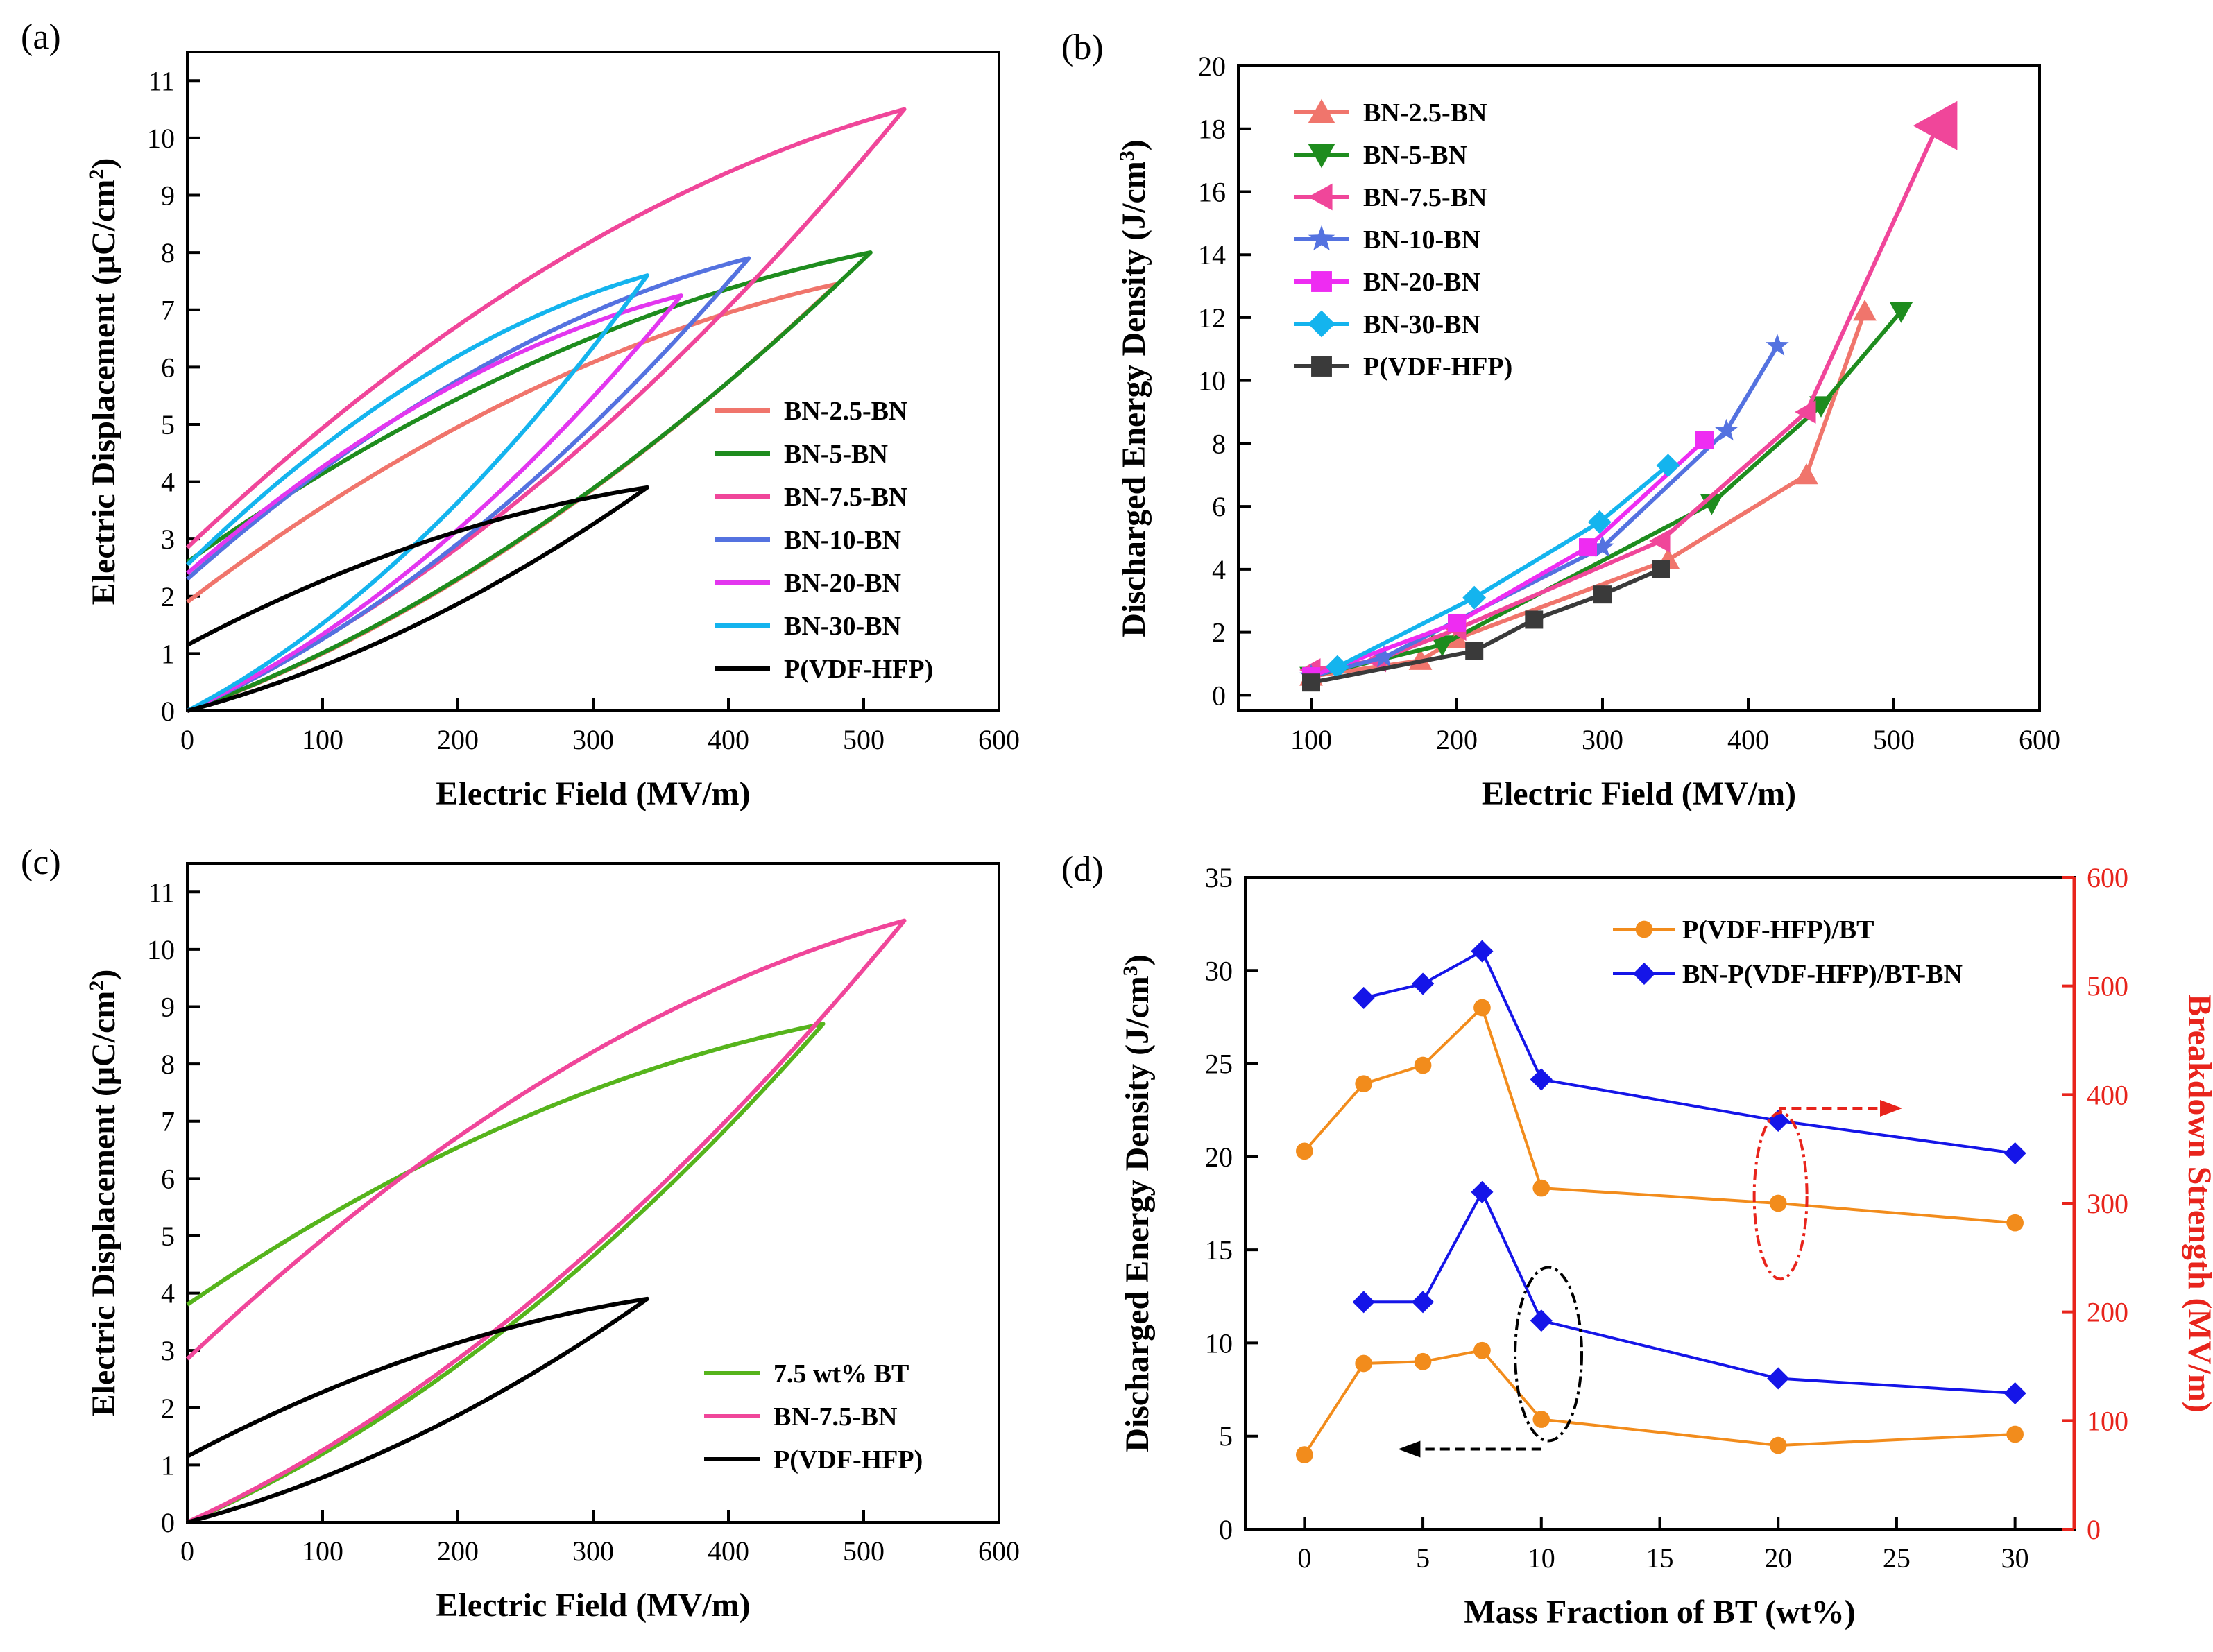 This screenshot has height=1652, width=2213. What do you see at coordinates (1134, 388) in the screenshot?
I see `y-axis-label: Discharged Energy Density (J/cm3)` at bounding box center [1134, 388].